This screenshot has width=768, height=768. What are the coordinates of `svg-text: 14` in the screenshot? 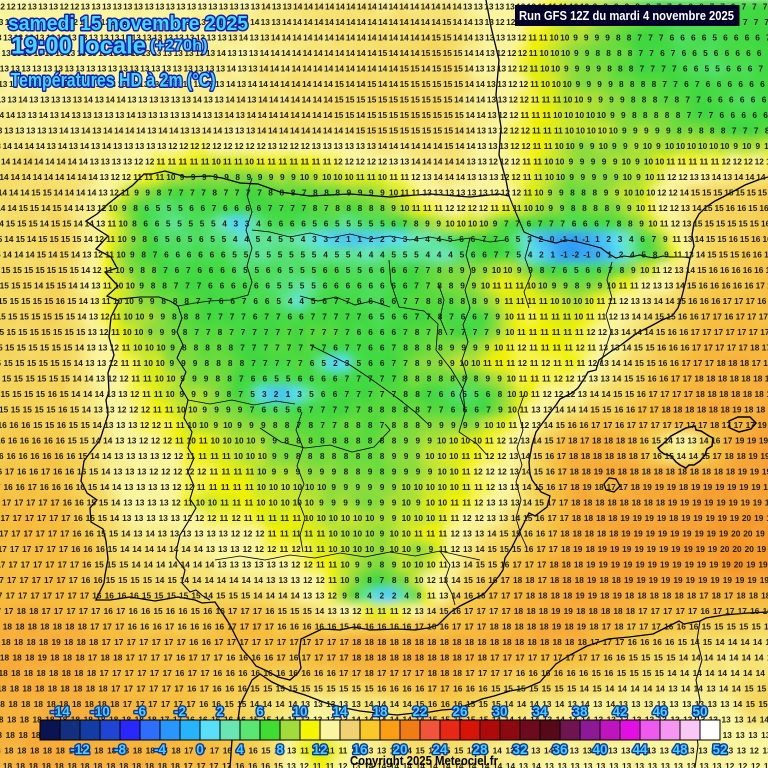 It's located at (340, 711).